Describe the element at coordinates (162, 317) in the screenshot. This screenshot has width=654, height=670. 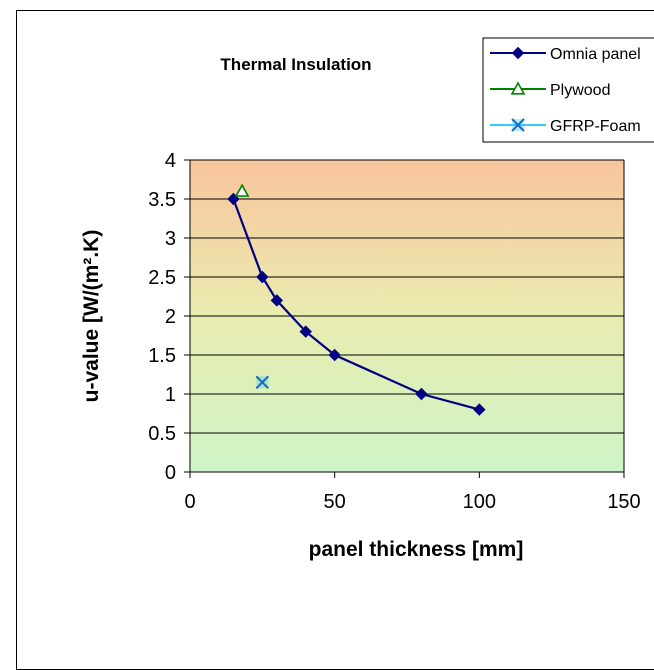
I see `y-tick-labels: 0 0.5 1 1.5 2 2.5 3 3.5 4` at that location.